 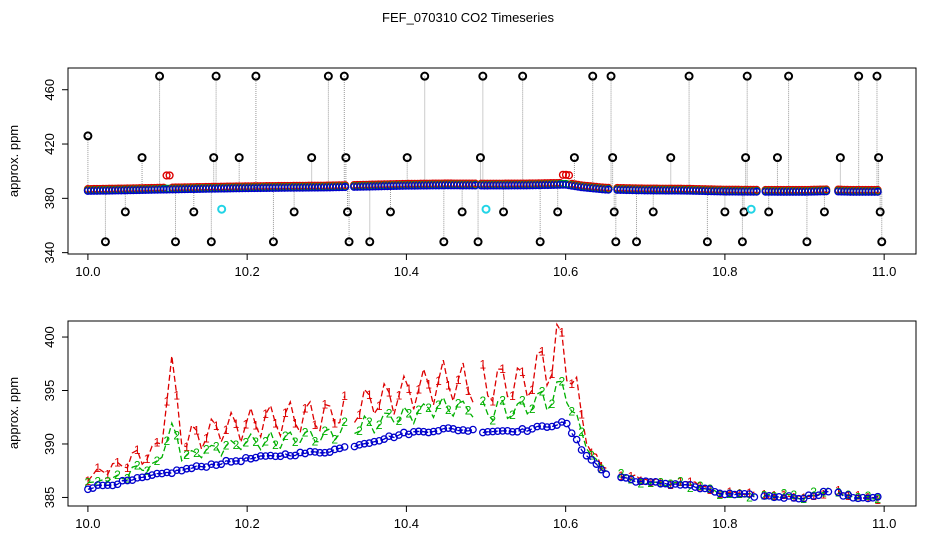 What do you see at coordinates (246, 523) in the screenshot?
I see `x-tick-label: 10.2` at bounding box center [246, 523].